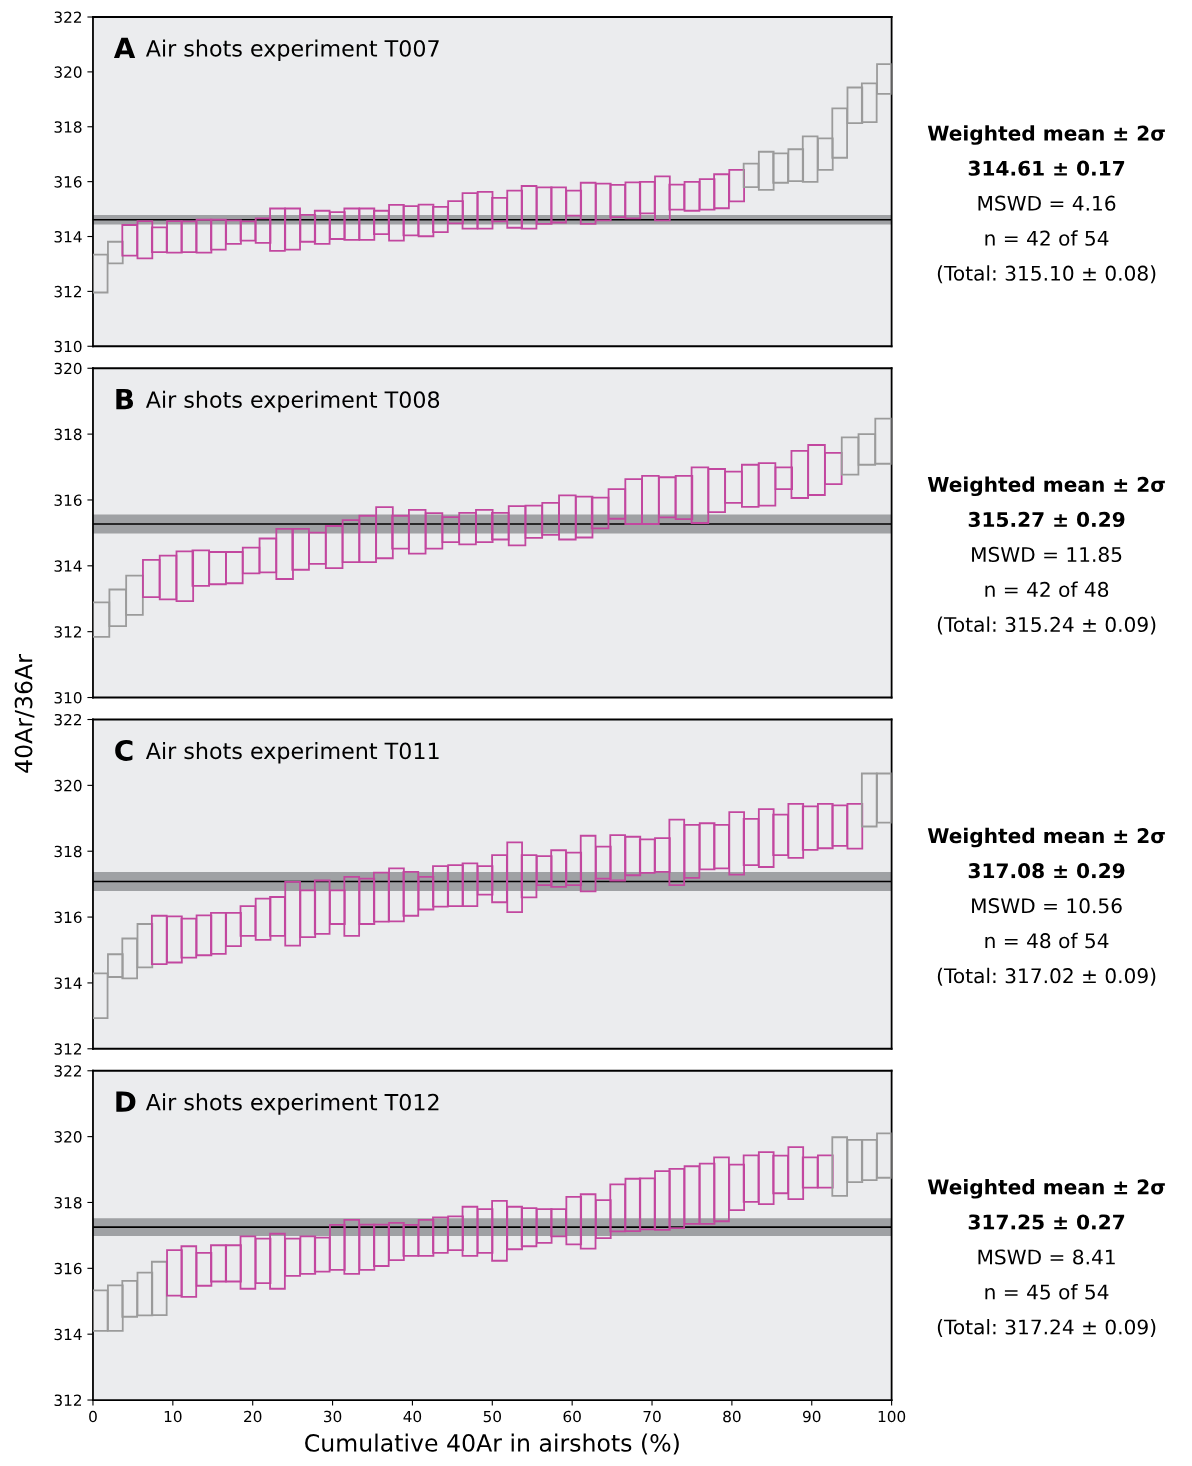  What do you see at coordinates (1047, 554) in the screenshot?
I see `text: MSWD = 11.85` at bounding box center [1047, 554].